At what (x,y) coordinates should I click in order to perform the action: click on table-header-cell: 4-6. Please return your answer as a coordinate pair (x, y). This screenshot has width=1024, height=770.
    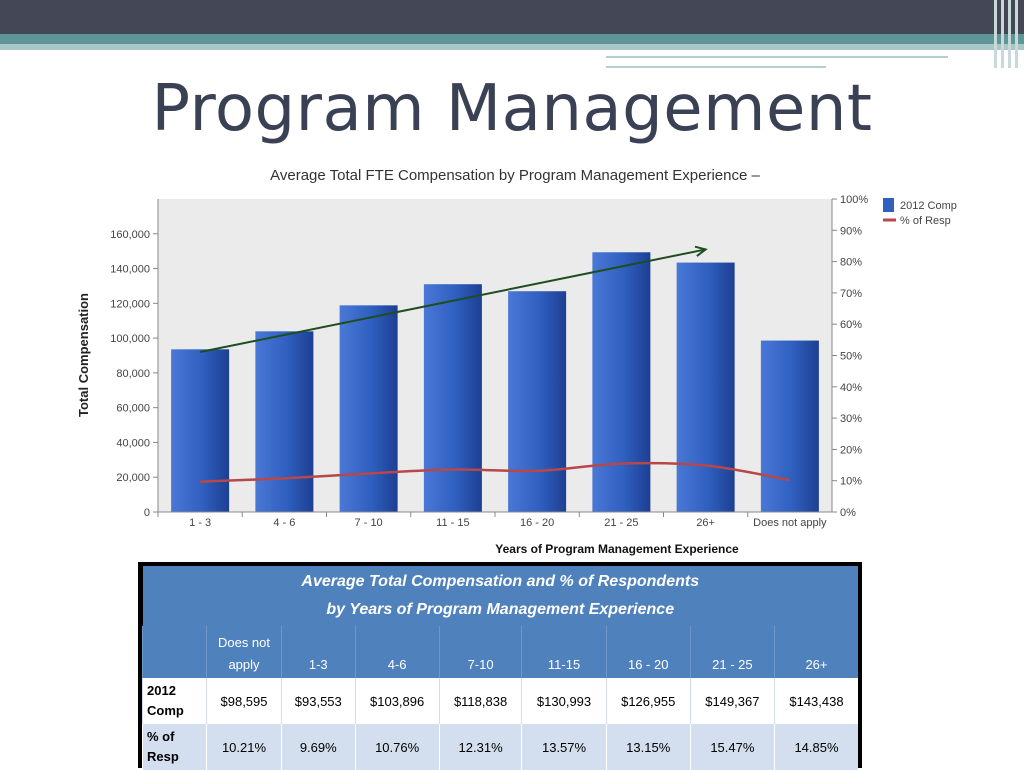
    Looking at the image, I should click on (397, 652).